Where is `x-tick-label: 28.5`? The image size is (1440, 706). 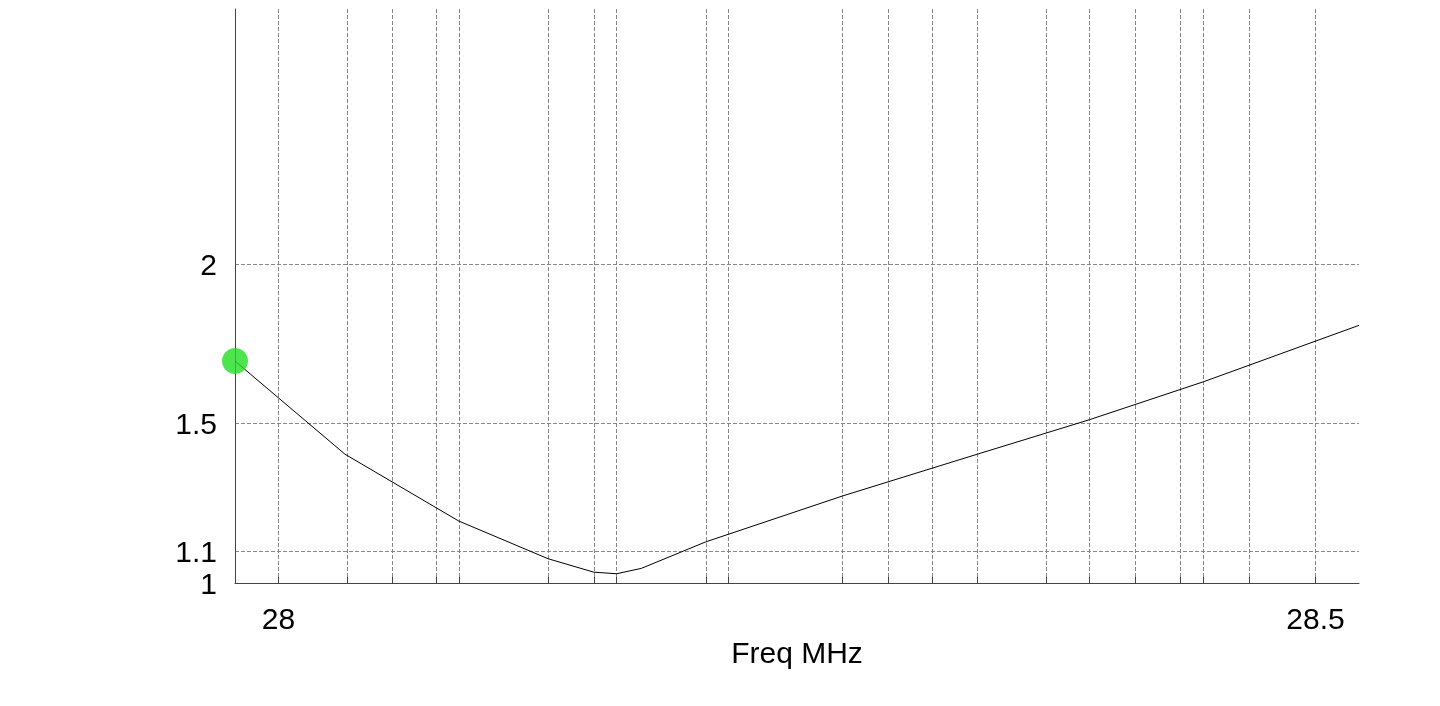 x-tick-label: 28.5 is located at coordinates (1315, 618).